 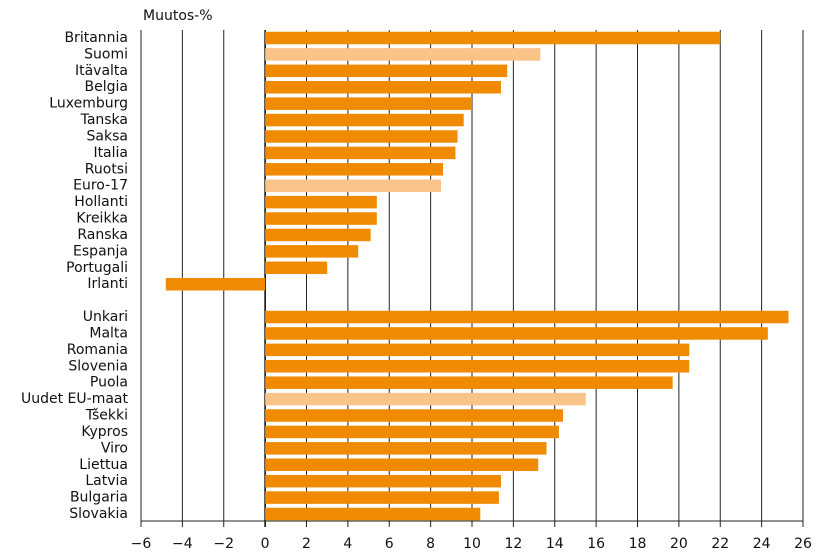 I want to click on x-tick-label: −4, so click(x=182, y=543).